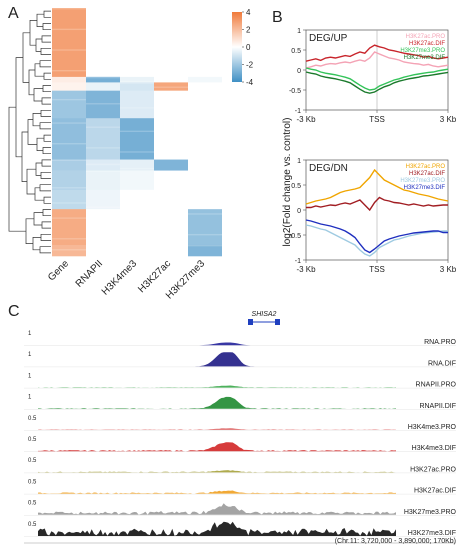 The image size is (462, 550). What do you see at coordinates (427, 174) in the screenshot?
I see `legend-entry: H3K27ac.DIF` at bounding box center [427, 174].